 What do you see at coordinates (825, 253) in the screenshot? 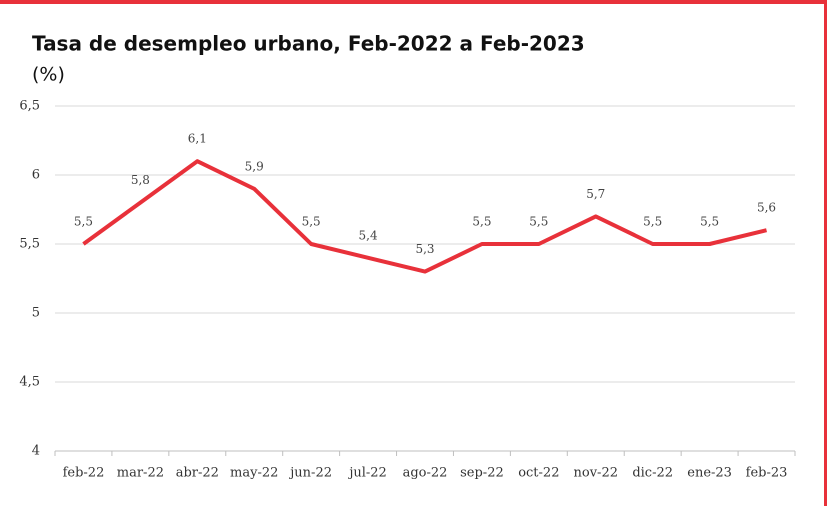
I see `right-border` at bounding box center [825, 253].